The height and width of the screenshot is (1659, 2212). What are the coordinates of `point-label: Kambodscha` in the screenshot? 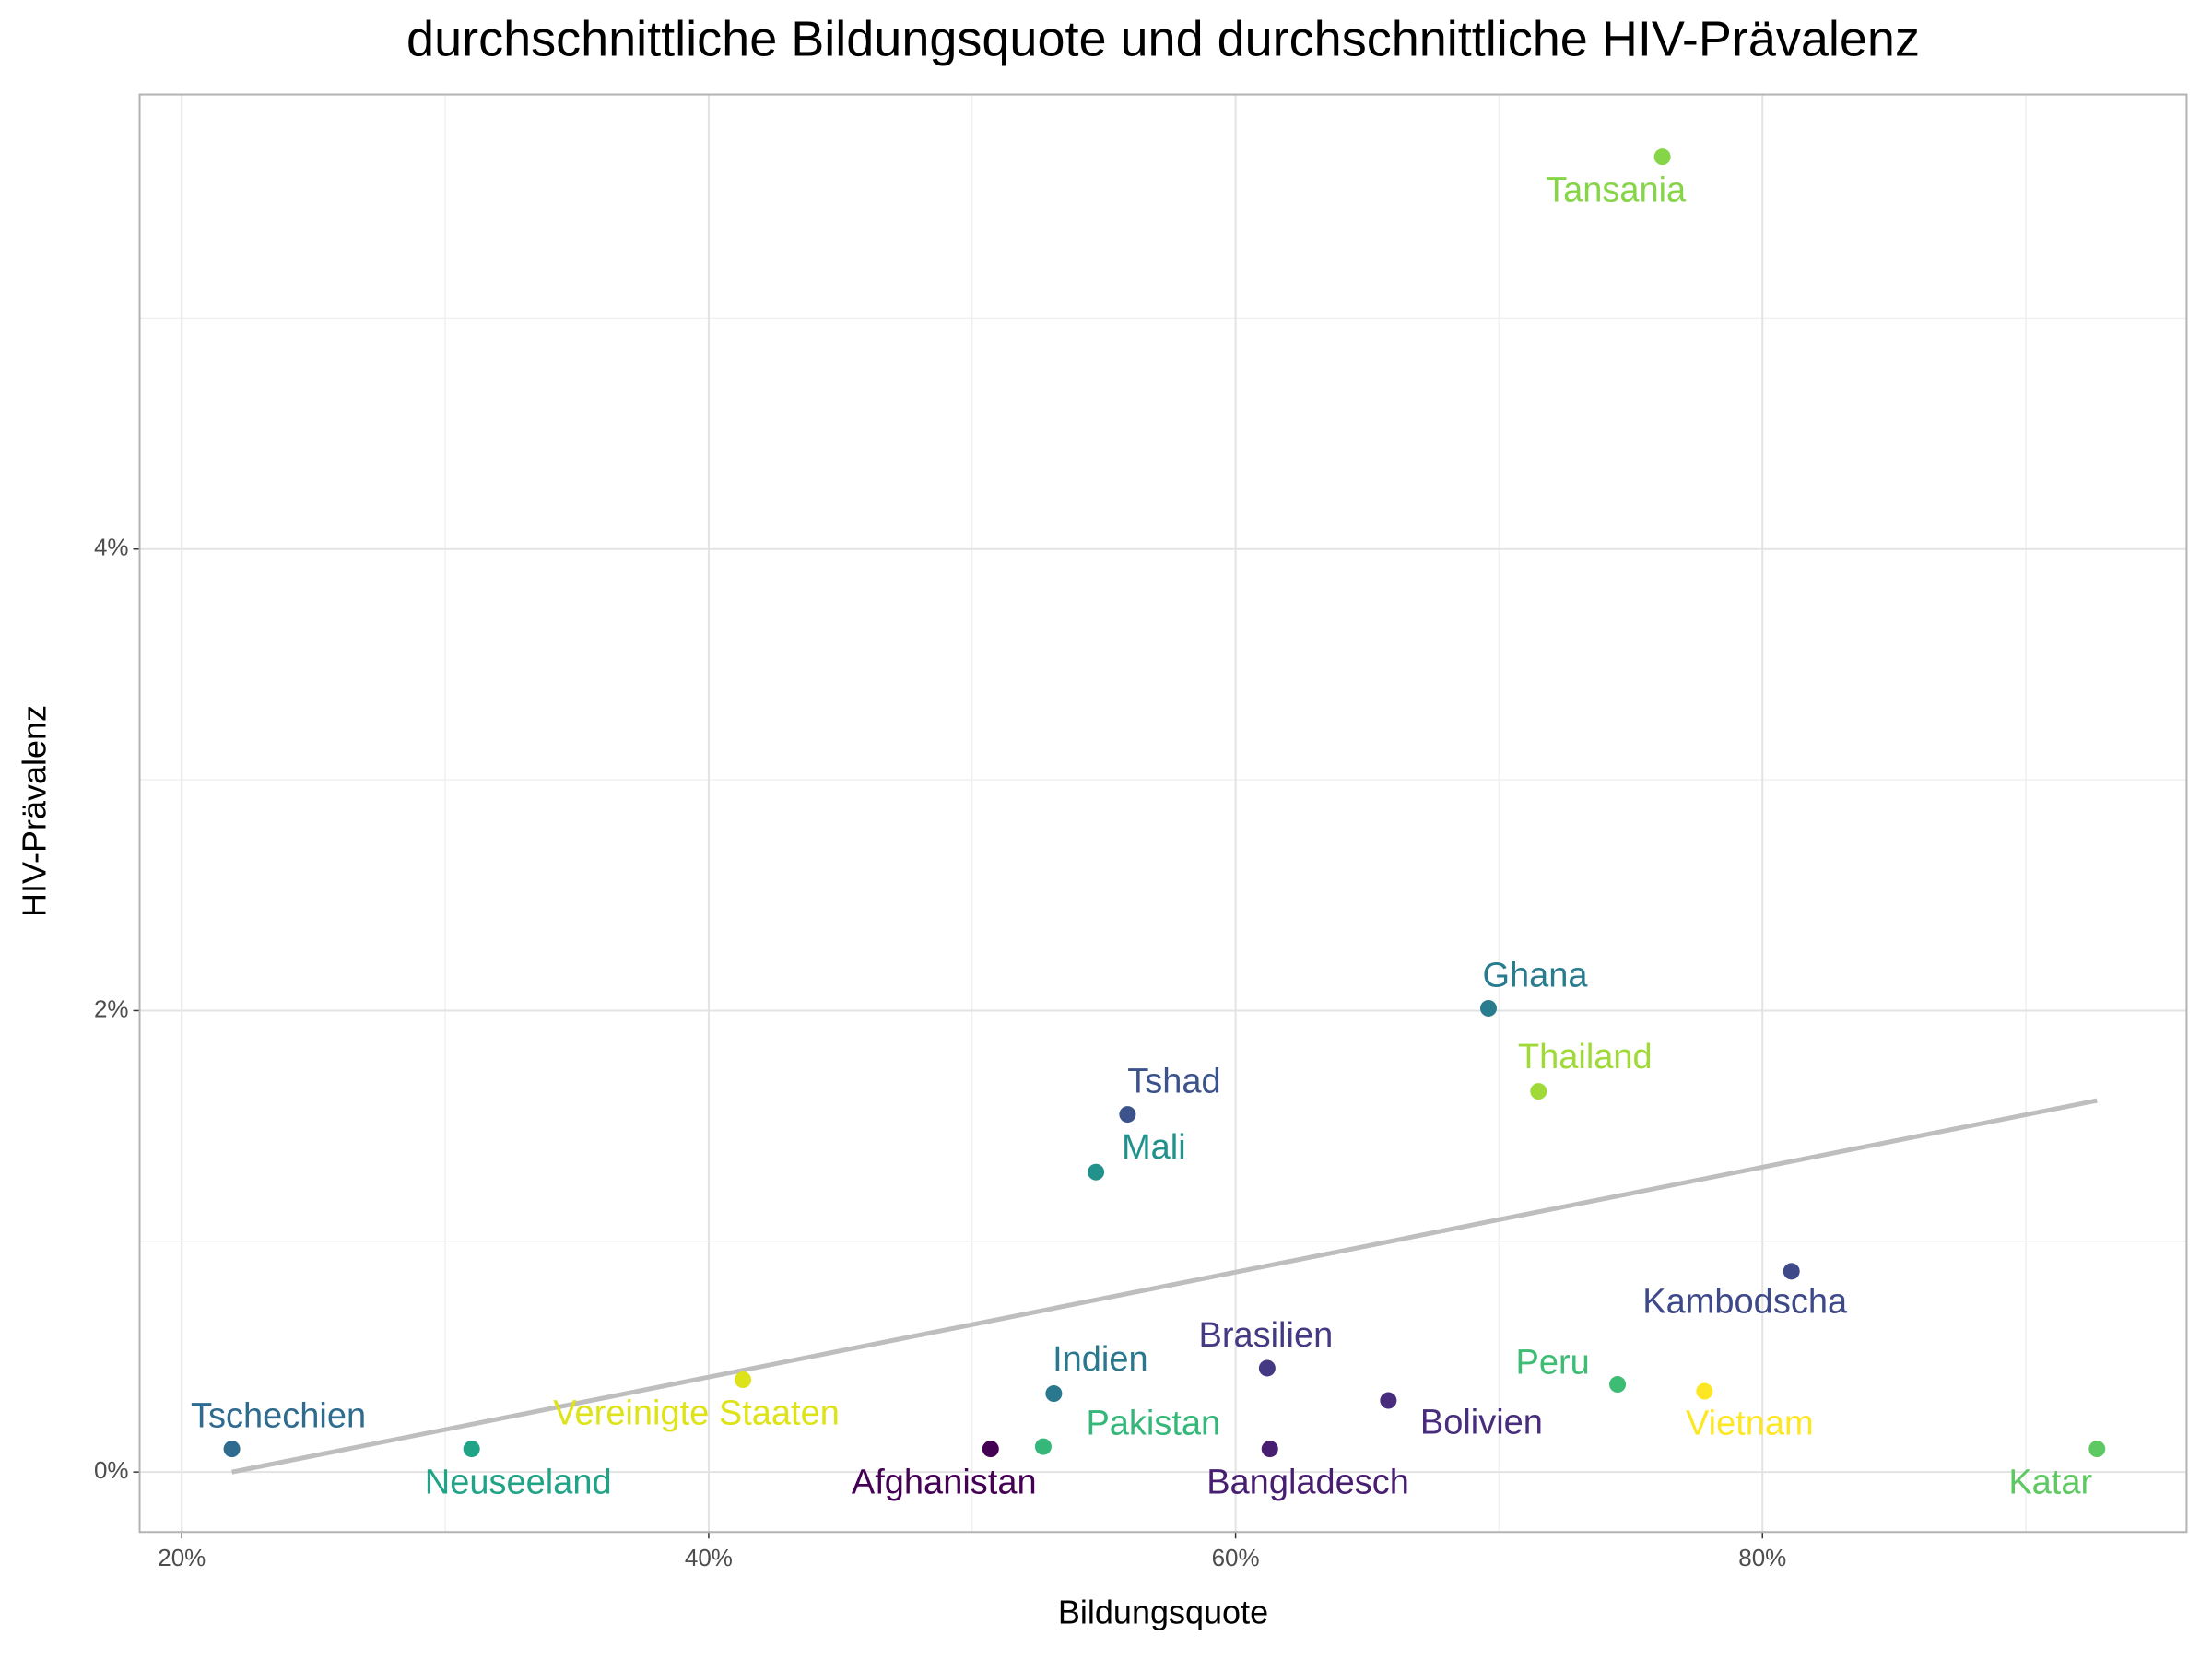 It's located at (1745, 1302).